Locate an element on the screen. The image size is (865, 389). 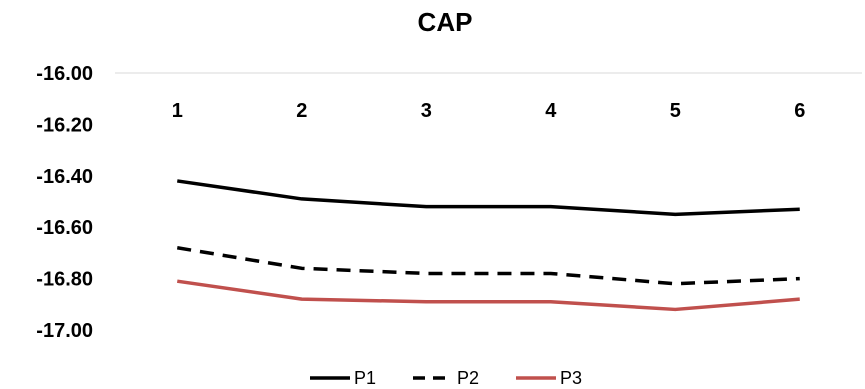
x-tick-label: 1 is located at coordinates (177, 111).